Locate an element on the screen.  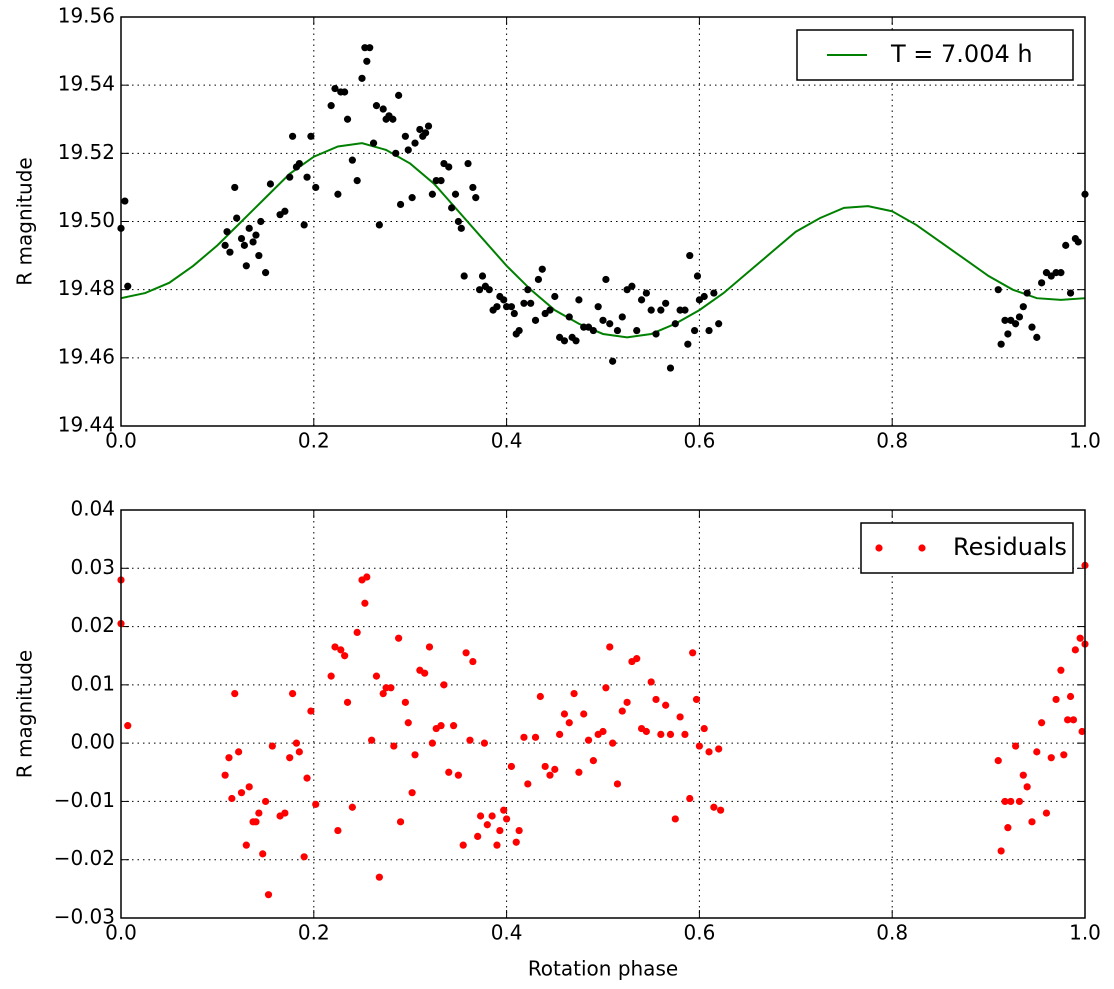
y-tick-label: −0.03 is located at coordinates (84, 917).